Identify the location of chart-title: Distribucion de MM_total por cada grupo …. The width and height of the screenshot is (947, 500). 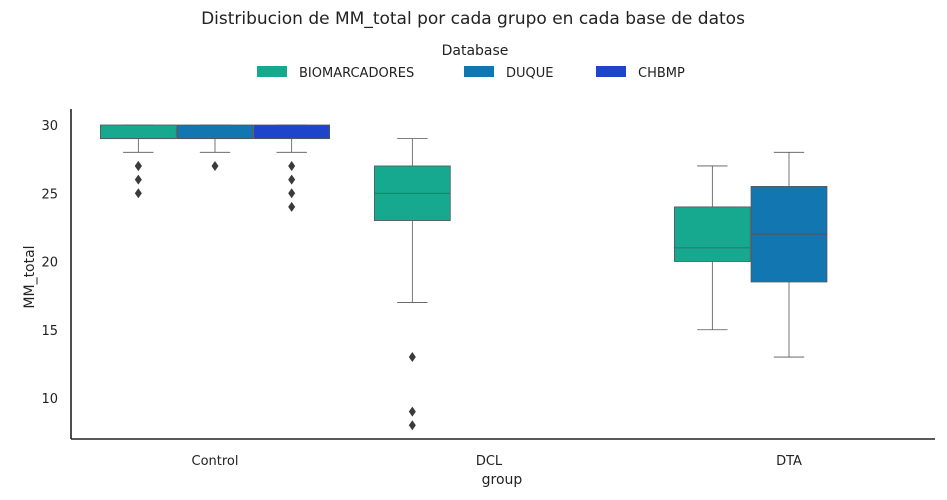
(473, 19).